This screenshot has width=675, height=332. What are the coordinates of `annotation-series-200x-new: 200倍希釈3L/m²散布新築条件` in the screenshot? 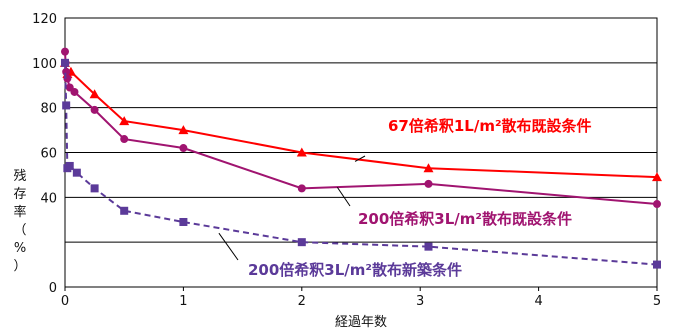 It's located at (355, 270).